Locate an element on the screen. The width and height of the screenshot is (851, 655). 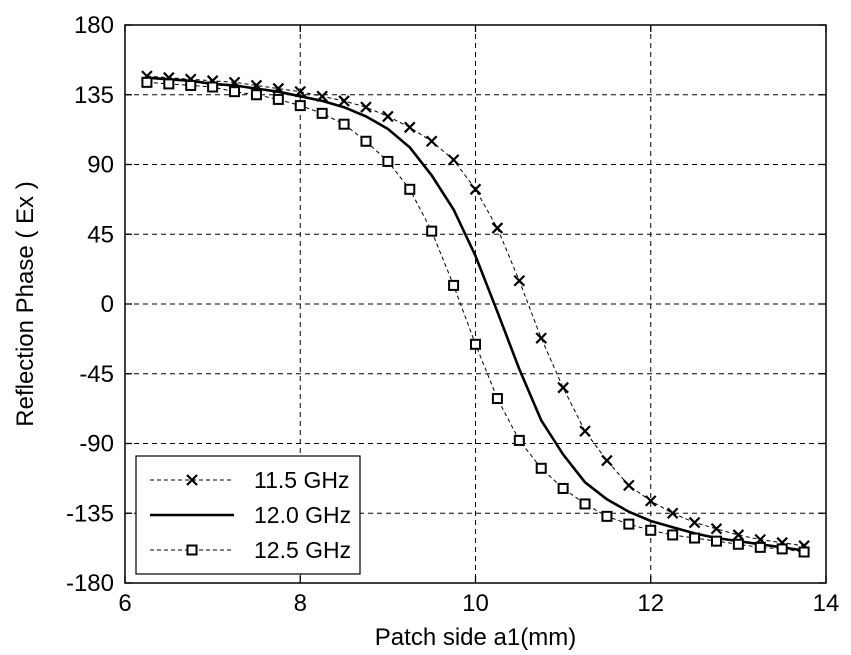
y-tick-label: 45 is located at coordinates (100, 234).